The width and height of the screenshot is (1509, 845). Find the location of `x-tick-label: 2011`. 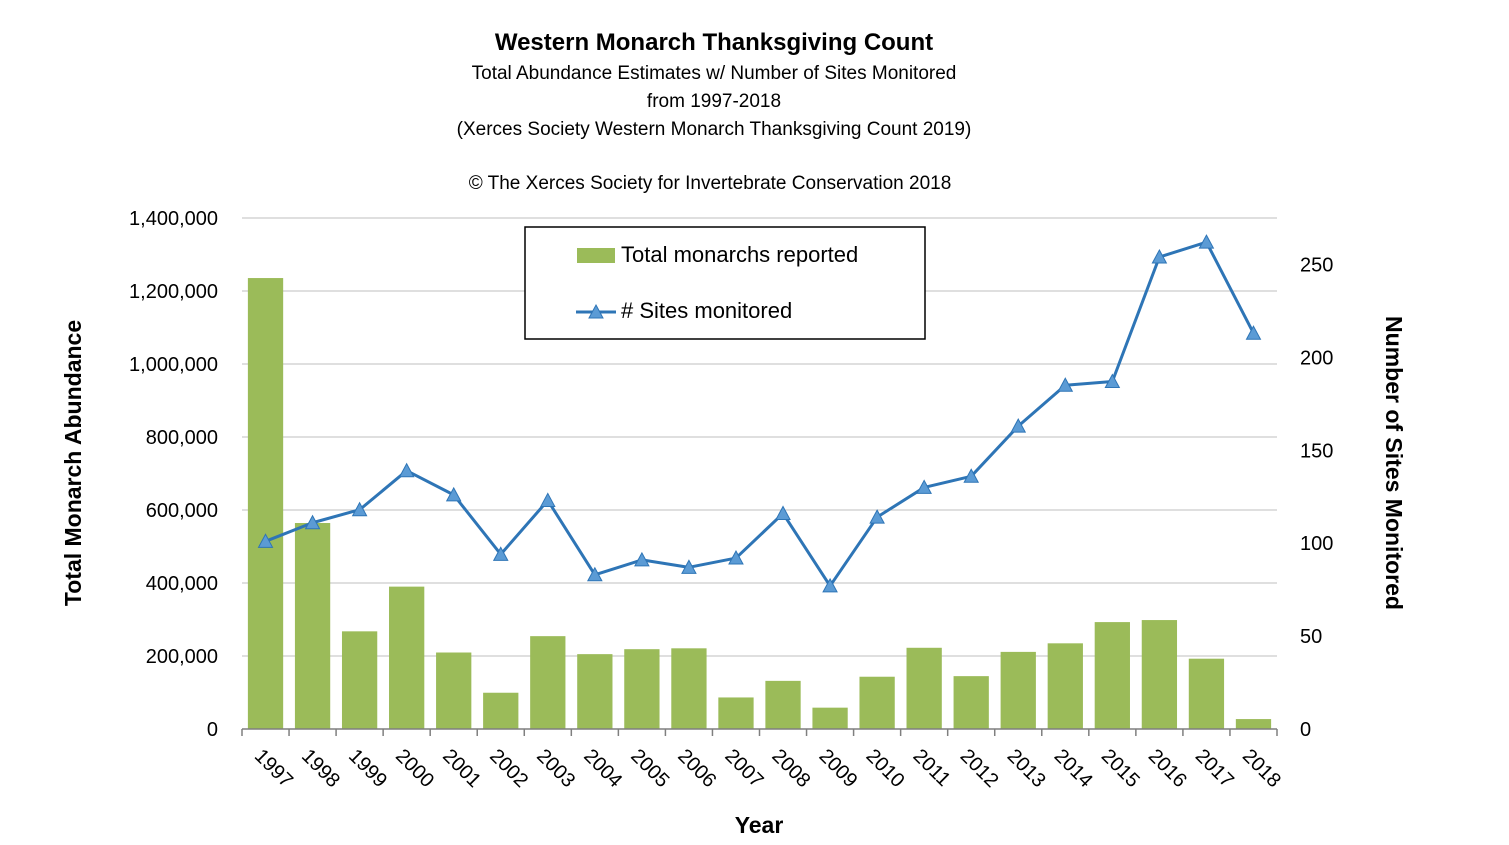

x-tick-label: 2011 is located at coordinates (932, 768).